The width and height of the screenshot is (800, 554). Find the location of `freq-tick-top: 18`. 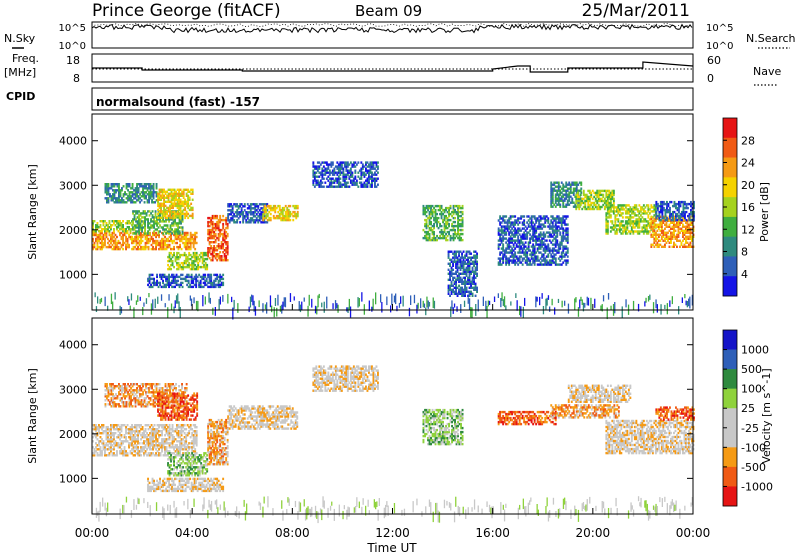

freq-tick-top: 18 is located at coordinates (73, 60).